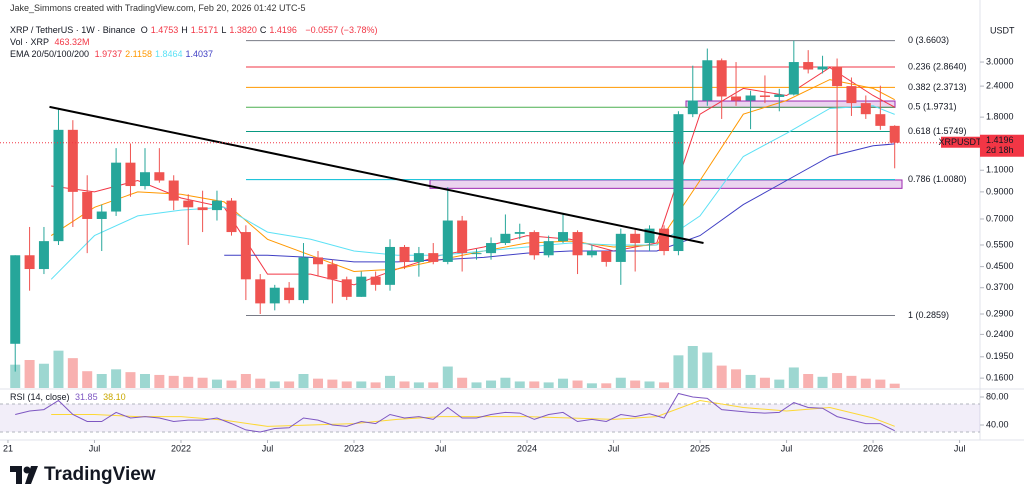 The image size is (1024, 499). Describe the element at coordinates (700, 448) in the screenshot. I see `x-tick-label: 2025` at that location.